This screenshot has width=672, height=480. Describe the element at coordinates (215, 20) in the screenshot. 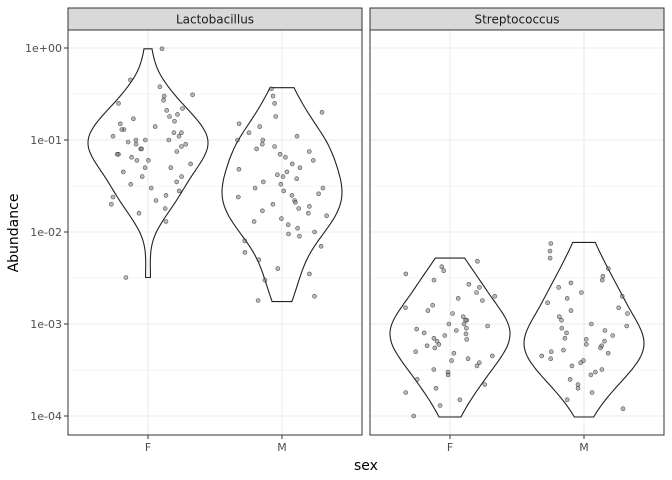

I see `strip-label: Lactobacillus` at that location.